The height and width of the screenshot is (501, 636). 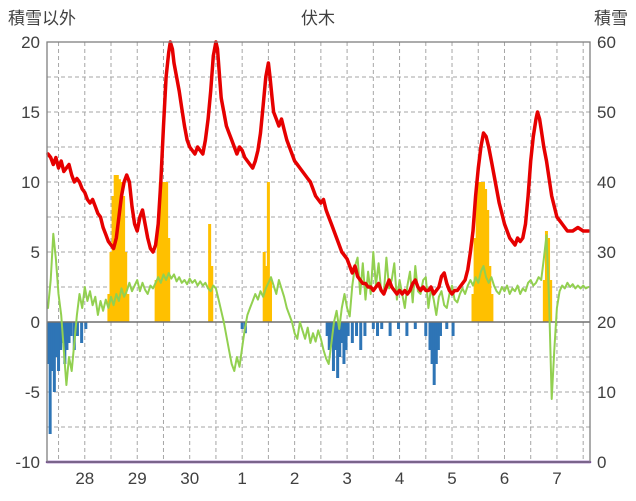 What do you see at coordinates (189, 478) in the screenshot?
I see `x-tick-label: 30` at bounding box center [189, 478].